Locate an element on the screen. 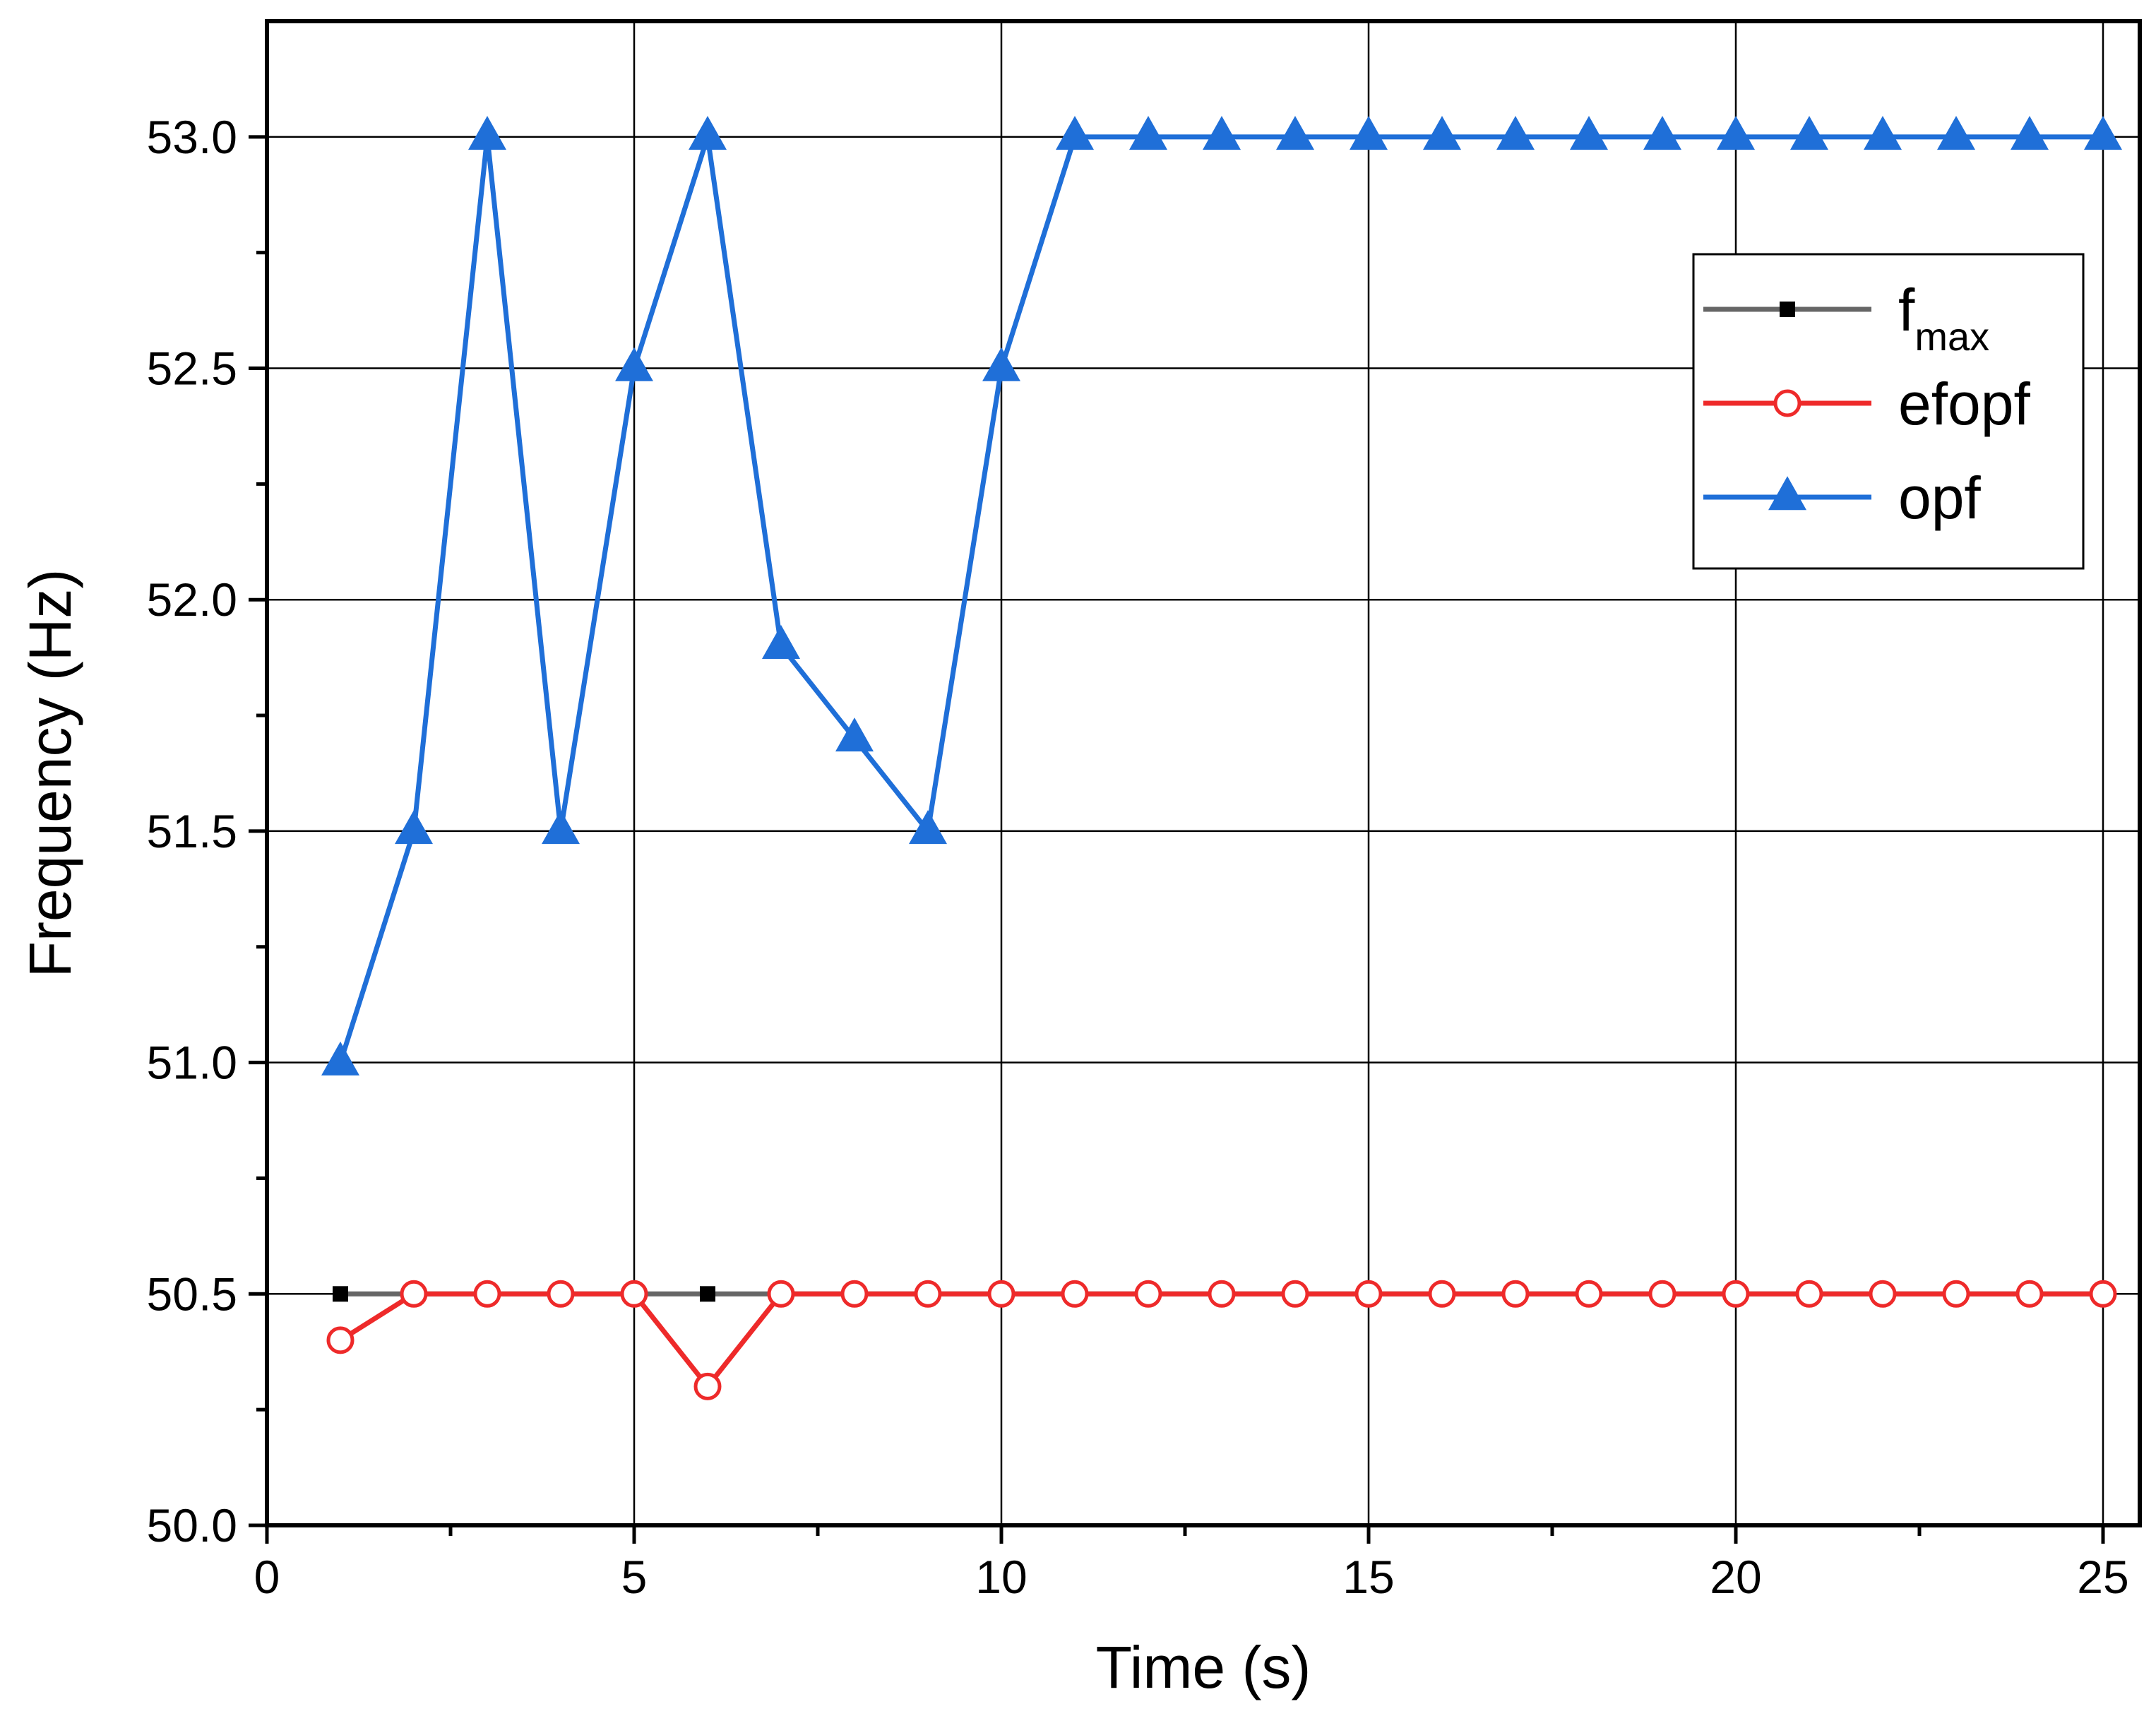 The width and height of the screenshot is (2156, 1716). legend-marker-opf is located at coordinates (1787, 493).